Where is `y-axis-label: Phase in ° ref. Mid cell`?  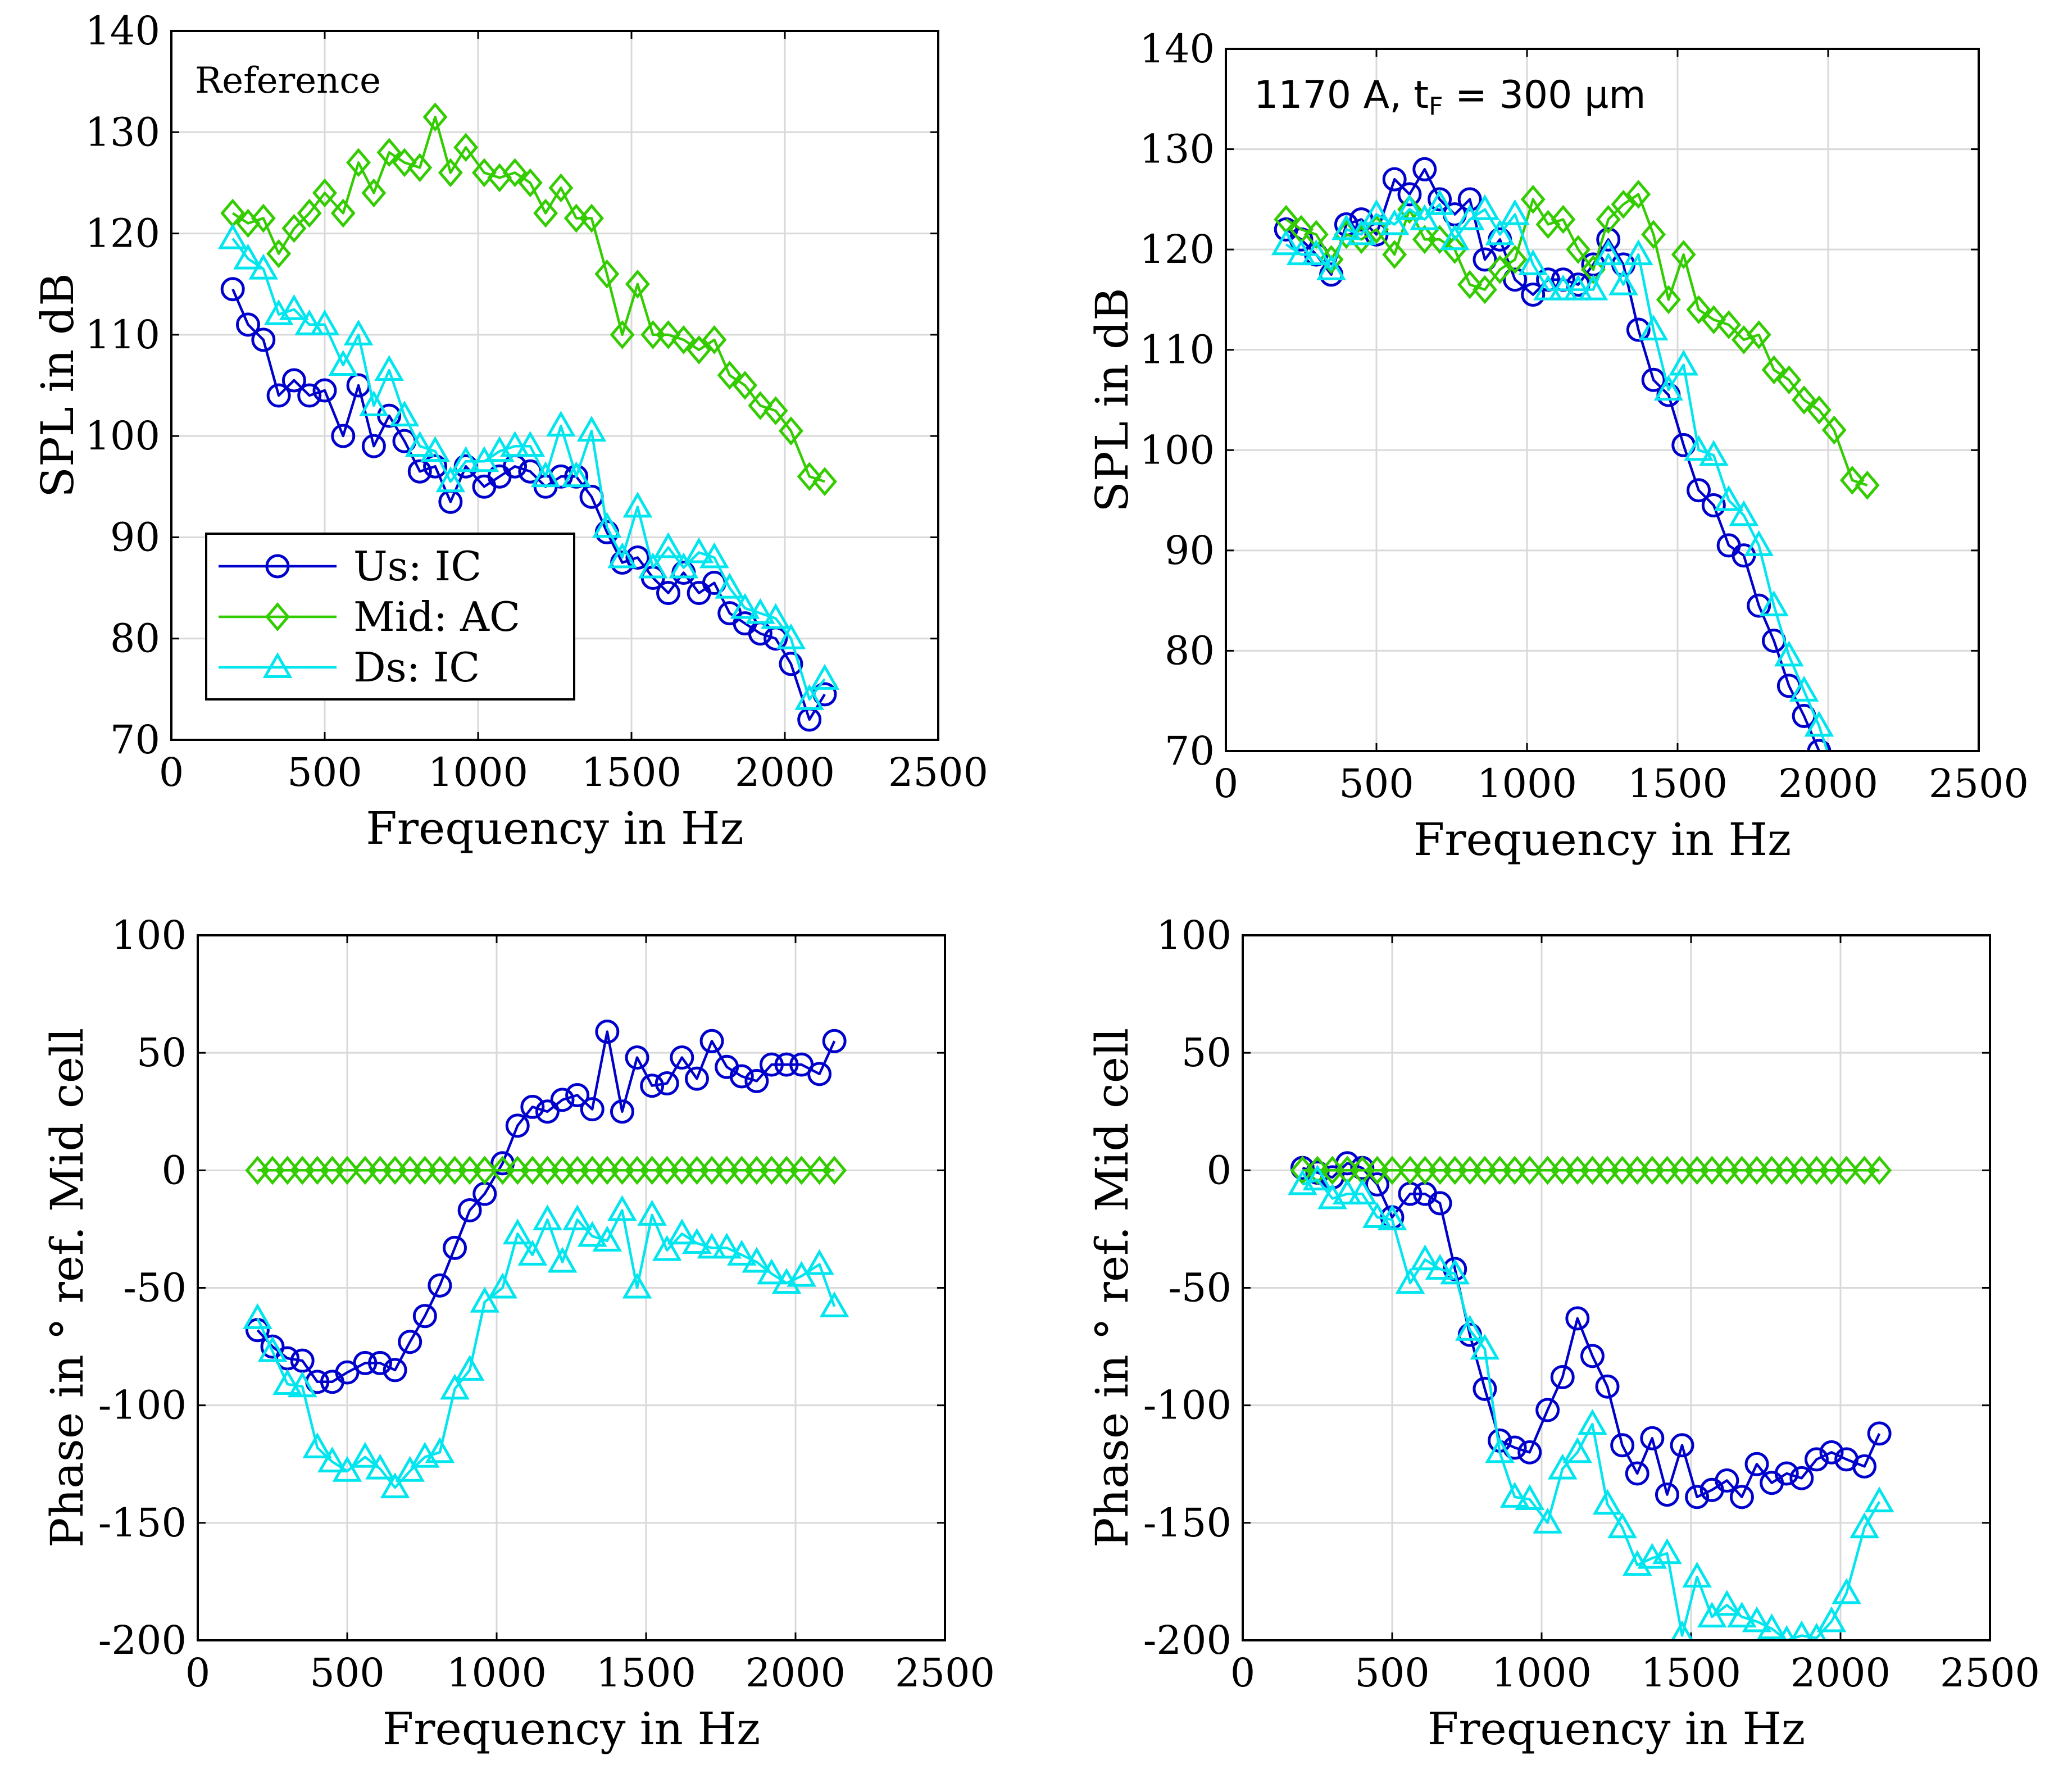
y-axis-label: Phase in ° ref. Mid cell is located at coordinates (1112, 1288).